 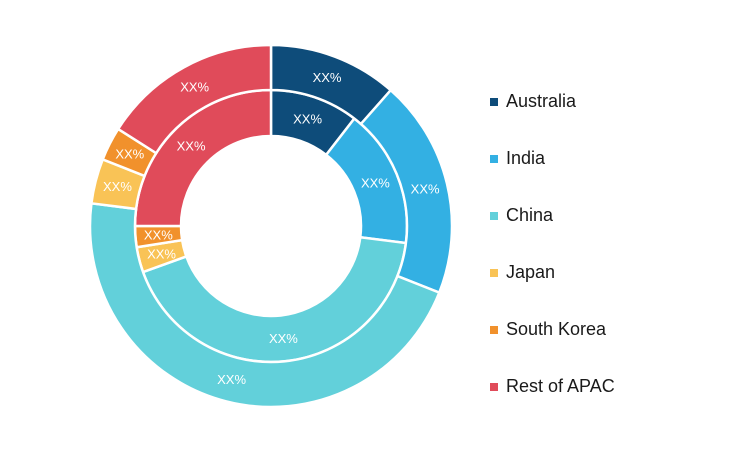 I want to click on legend-item-china: China, so click(x=552, y=215).